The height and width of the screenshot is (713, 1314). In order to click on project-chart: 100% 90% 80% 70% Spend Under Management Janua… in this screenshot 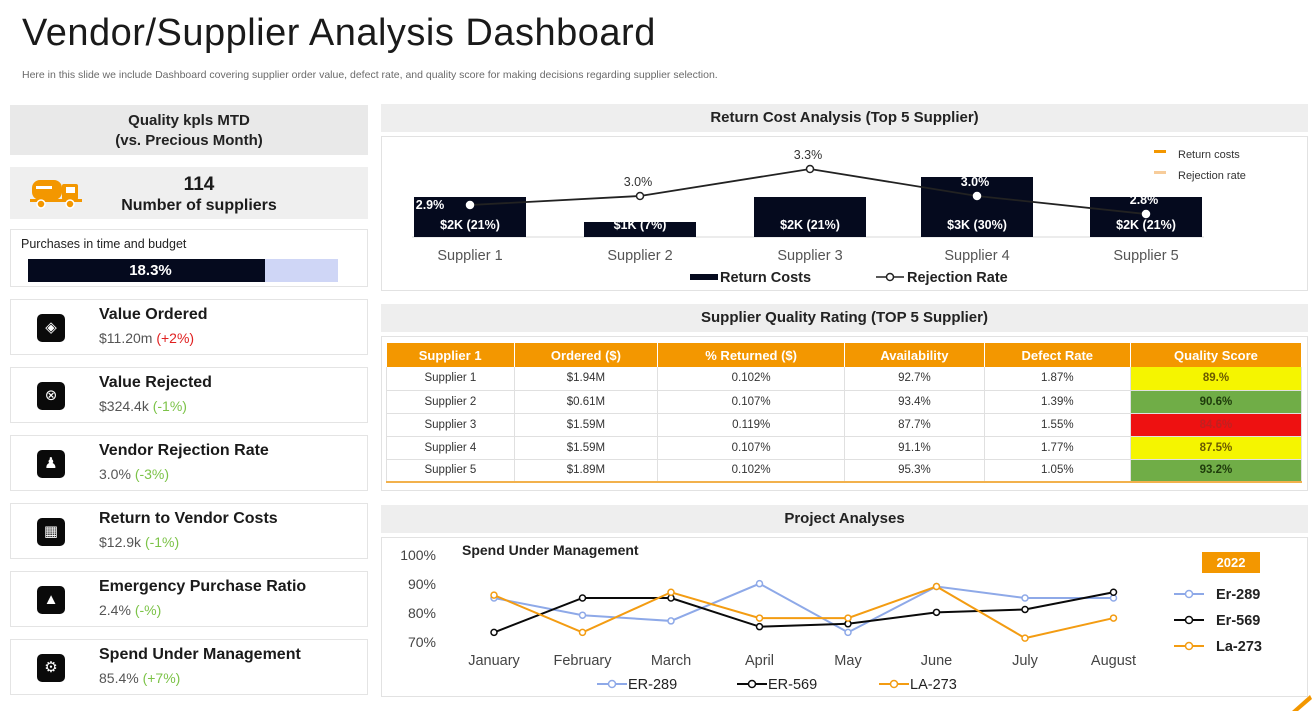, I will do `click(831, 617)`.